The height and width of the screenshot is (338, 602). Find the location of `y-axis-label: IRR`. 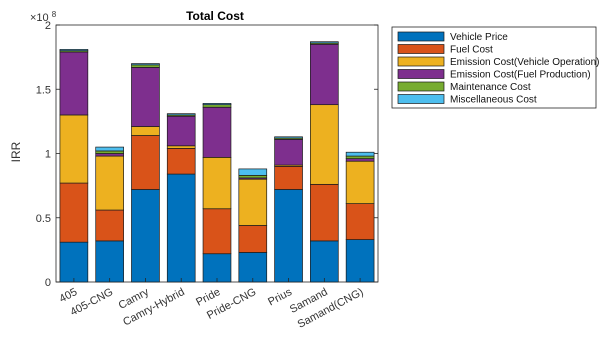

y-axis-label: IRR is located at coordinates (16, 151).